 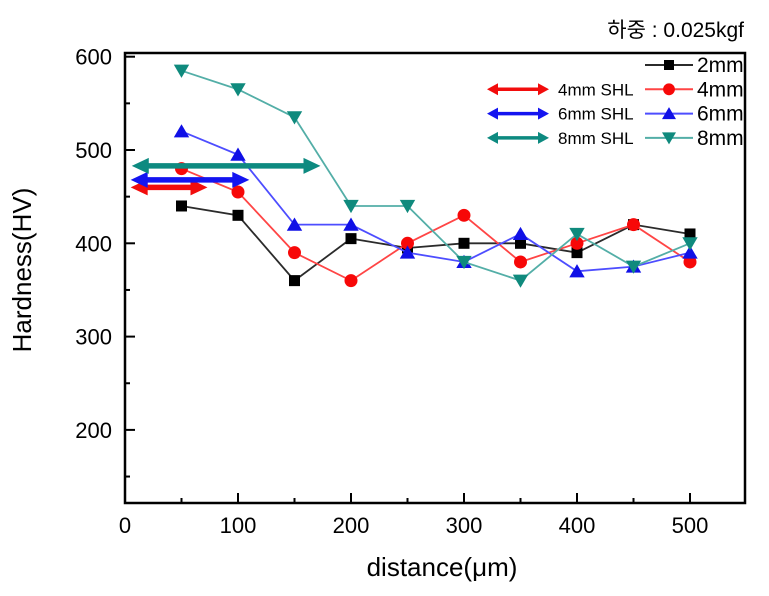 I want to click on y-tick-label: 300, so click(x=93, y=337).